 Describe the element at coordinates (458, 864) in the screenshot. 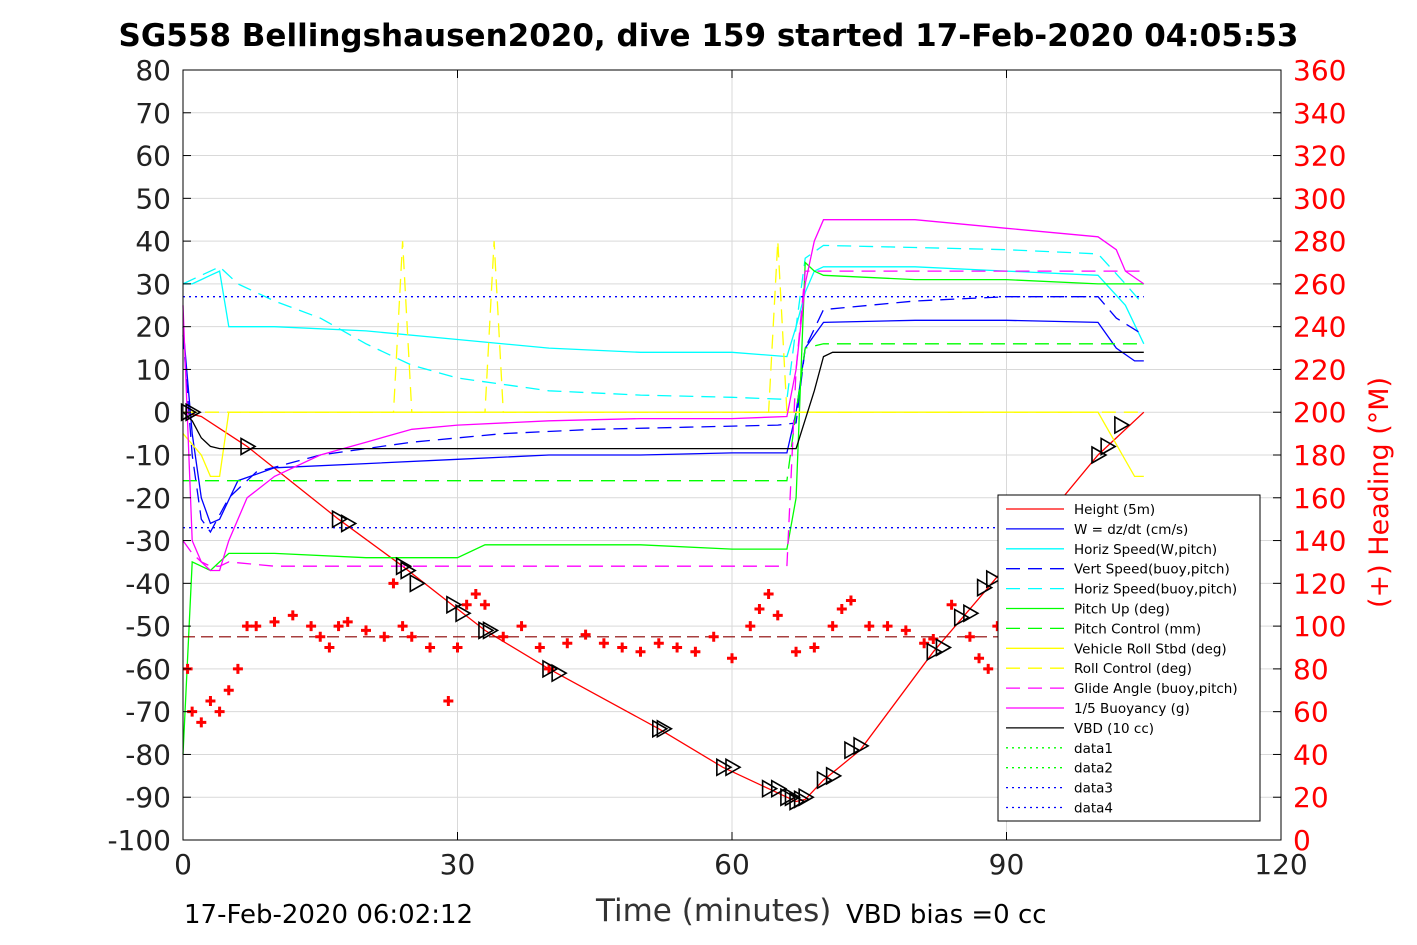

I see `x-tick-label: 30` at that location.